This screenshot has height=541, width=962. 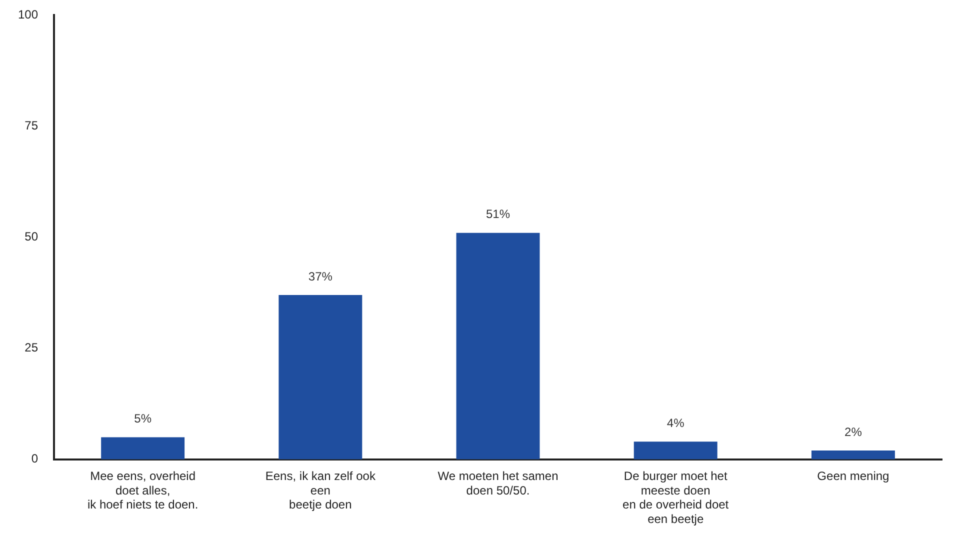 What do you see at coordinates (142, 490) in the screenshot?
I see `x-tick-label: Mee eens, overheid doet alles, ik hoef niets te doen.` at bounding box center [142, 490].